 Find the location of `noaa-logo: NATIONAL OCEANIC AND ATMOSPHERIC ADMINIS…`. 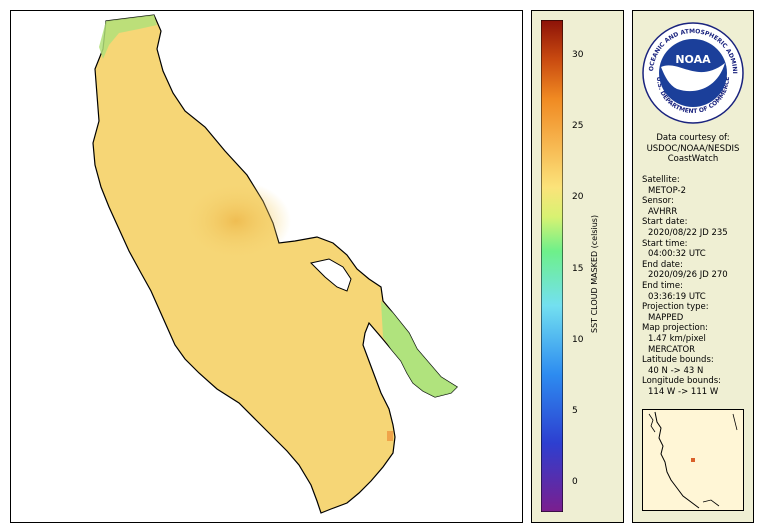

noaa-logo: NATIONAL OCEANIC AND ATMOSPHERIC ADMINIS… is located at coordinates (691, 71).